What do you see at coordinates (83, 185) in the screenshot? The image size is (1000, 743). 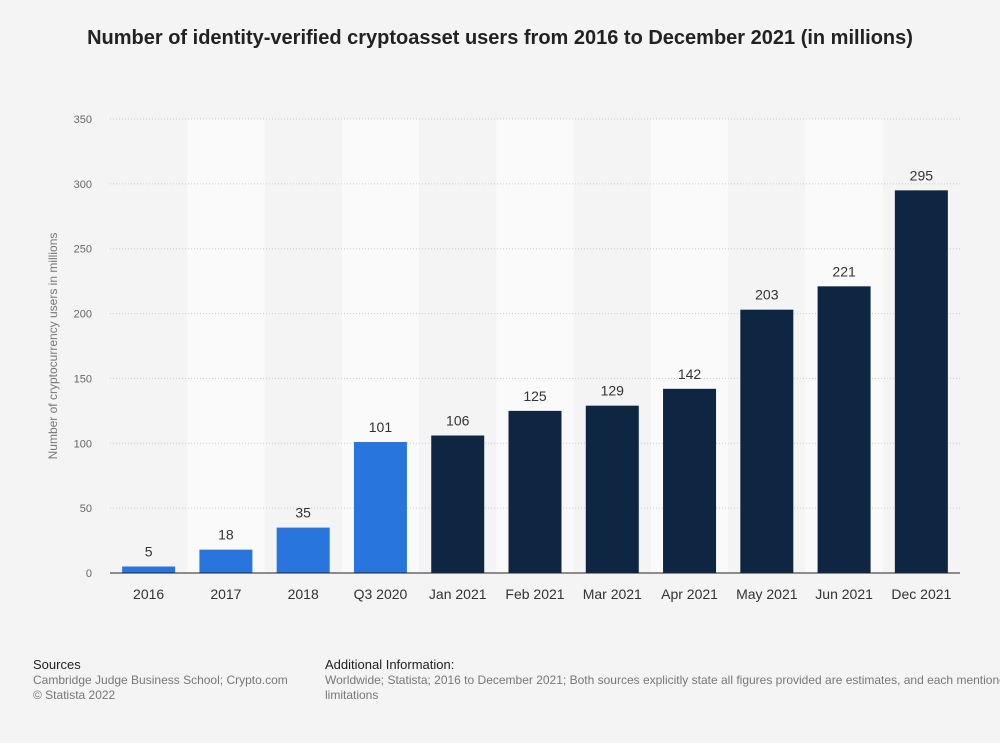 I see `y-tick-label: 300` at bounding box center [83, 185].